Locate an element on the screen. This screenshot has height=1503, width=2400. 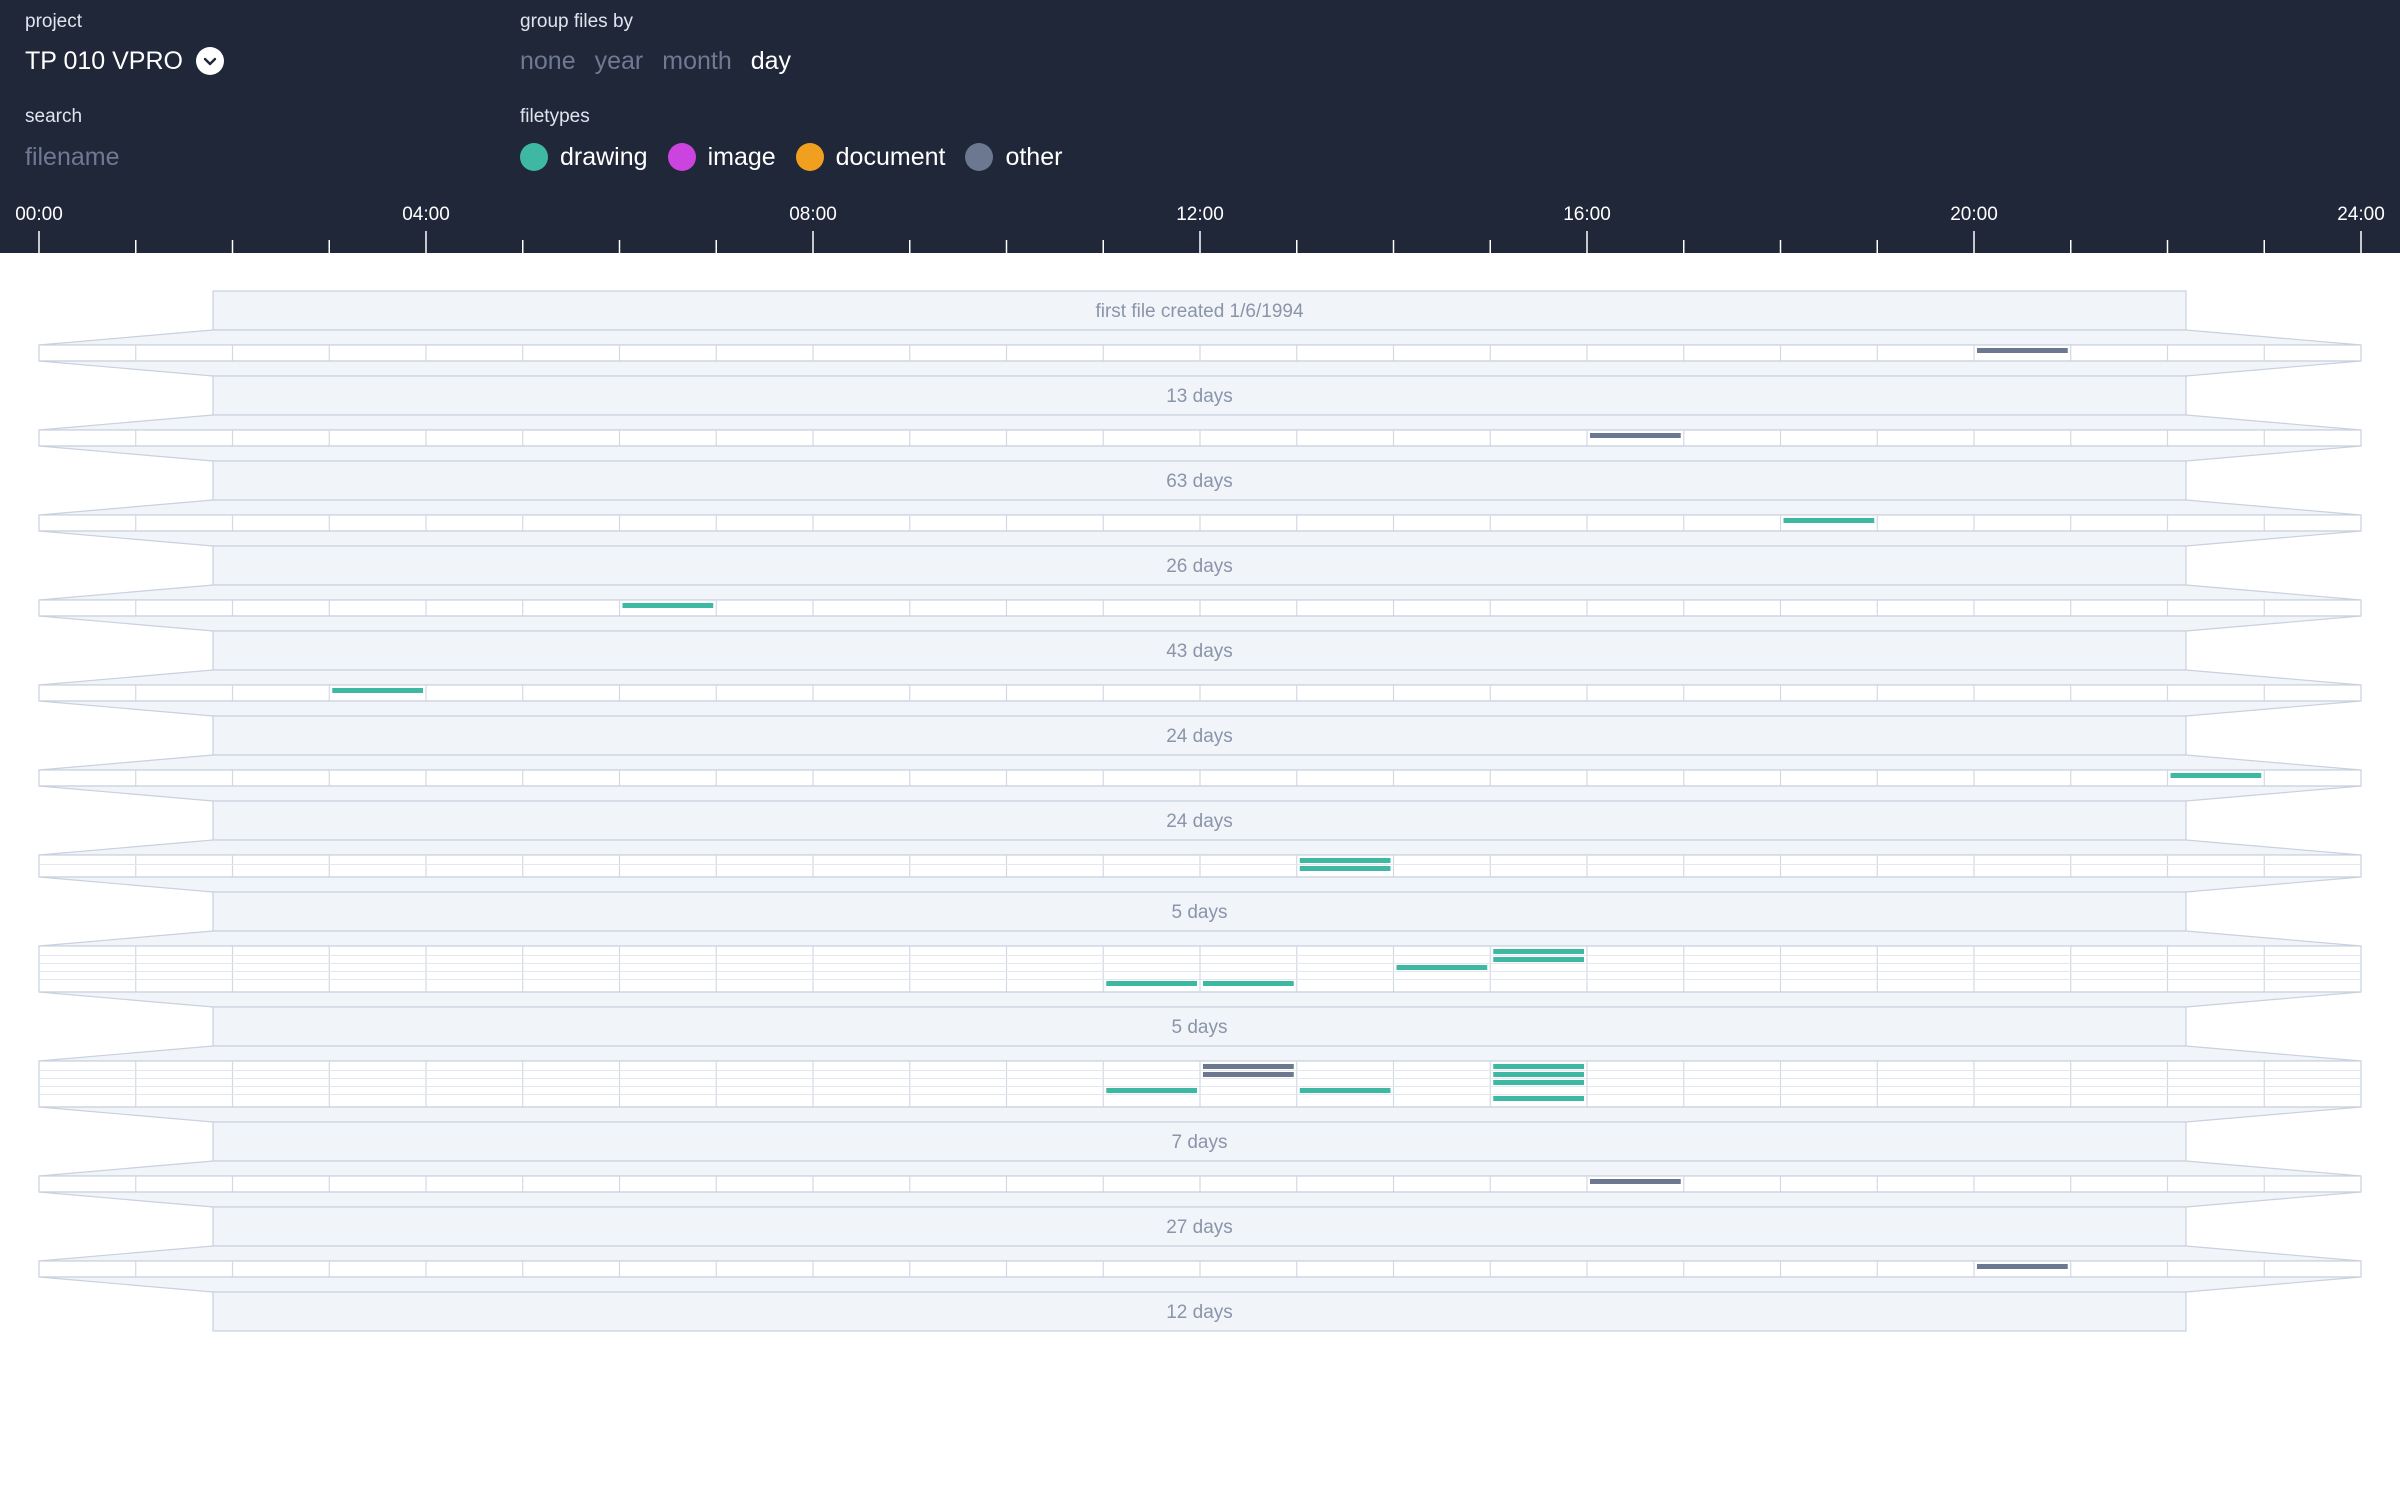
filetype-filter-other: other is located at coordinates (1013, 157).